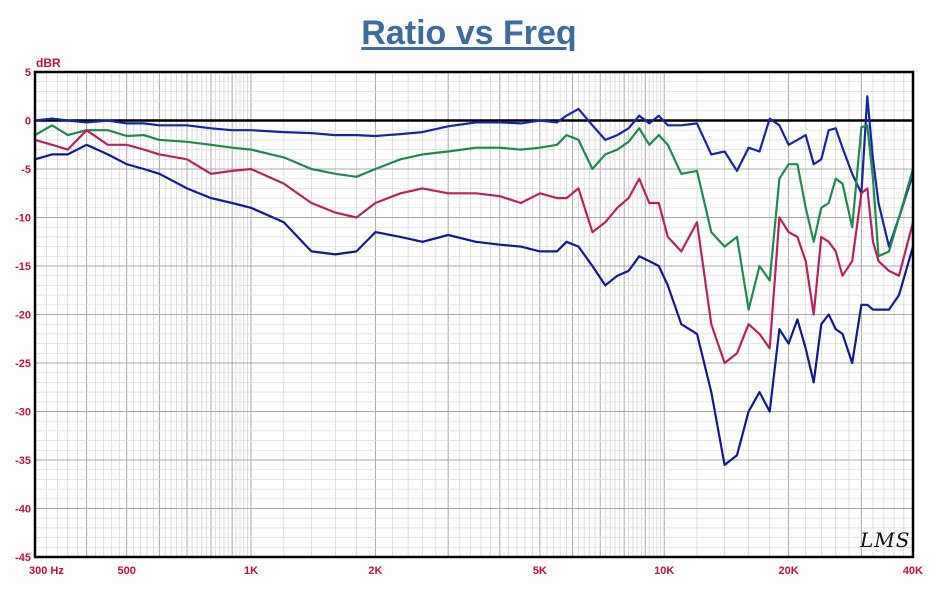  What do you see at coordinates (251, 571) in the screenshot?
I see `x-tick-label: 1K` at bounding box center [251, 571].